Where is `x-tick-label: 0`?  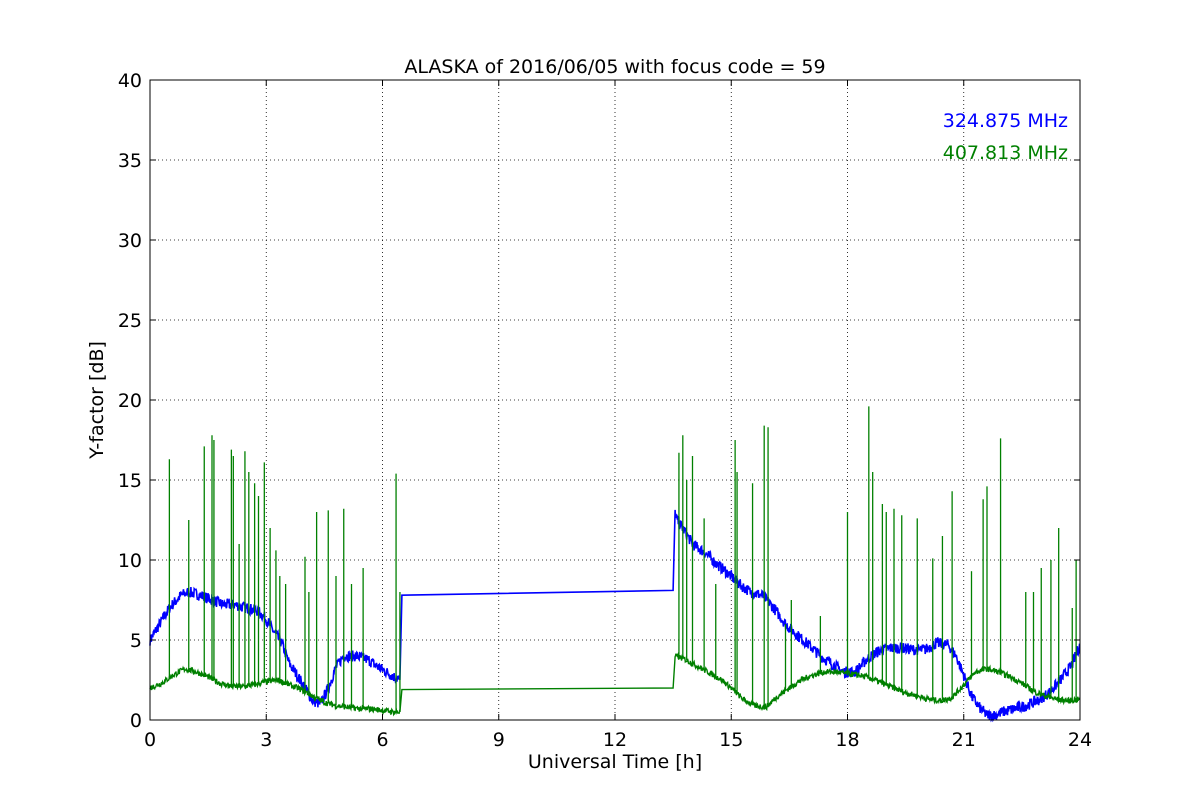
x-tick-label: 0 is located at coordinates (150, 740).